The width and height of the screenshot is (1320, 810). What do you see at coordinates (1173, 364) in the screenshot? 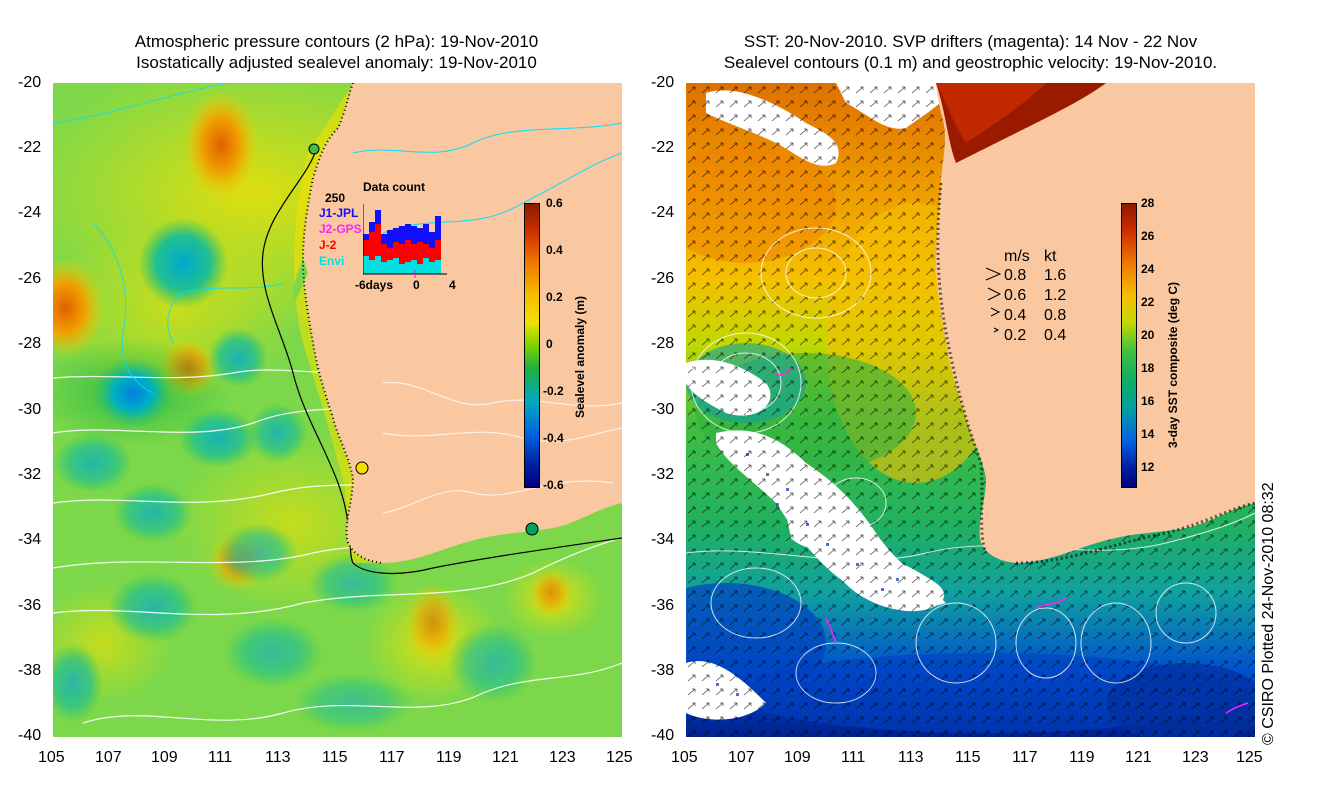
I see `right-cbar-title: 3-day SST composite (deg C)` at bounding box center [1173, 364].